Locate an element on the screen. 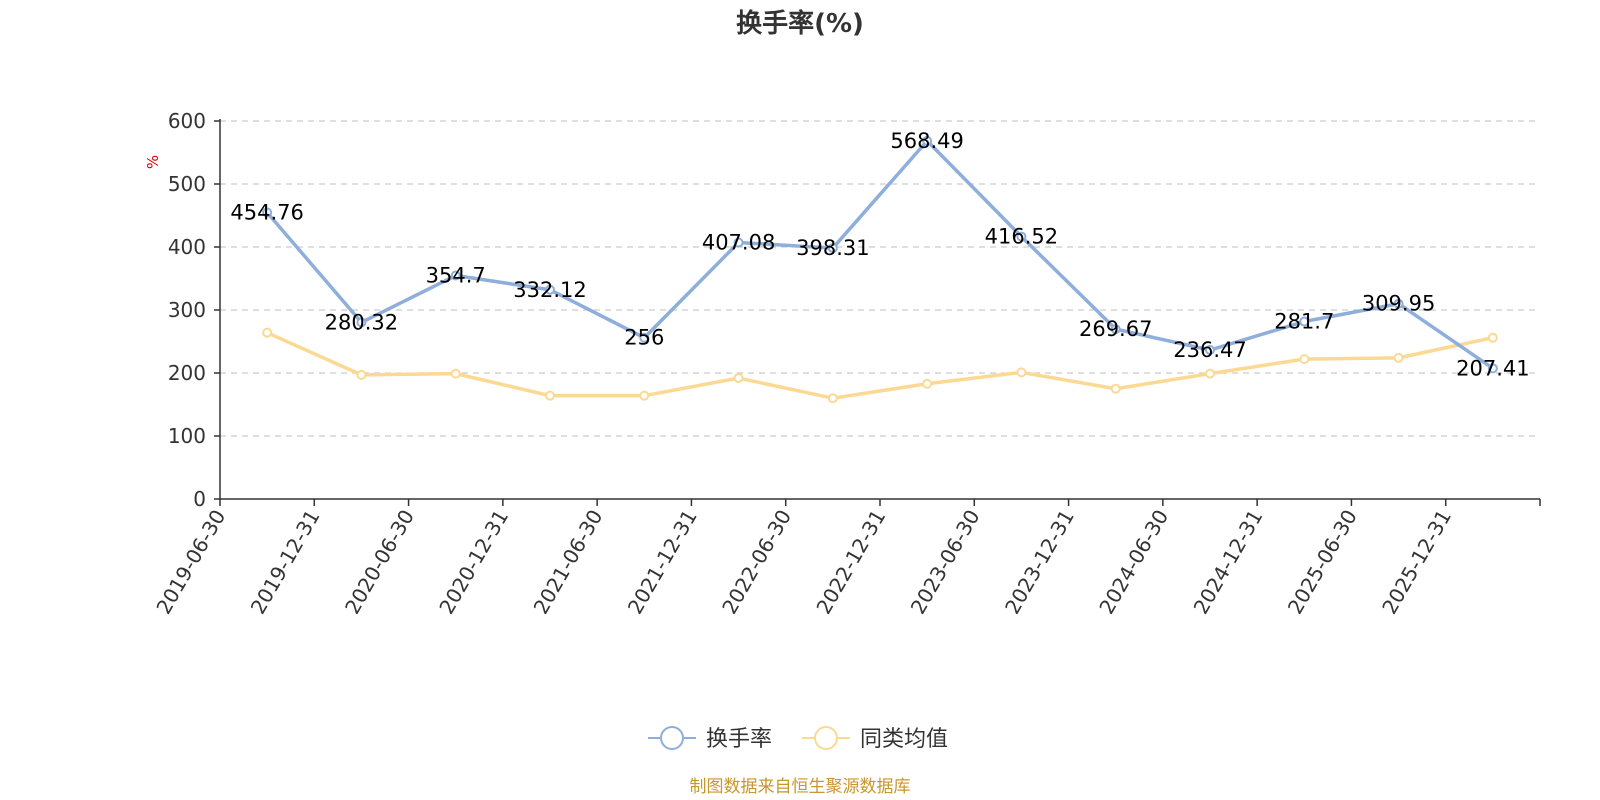 Image resolution: width=1600 pixels, height=800 pixels. x-tick-label: 2021-06-30 is located at coordinates (568, 562).